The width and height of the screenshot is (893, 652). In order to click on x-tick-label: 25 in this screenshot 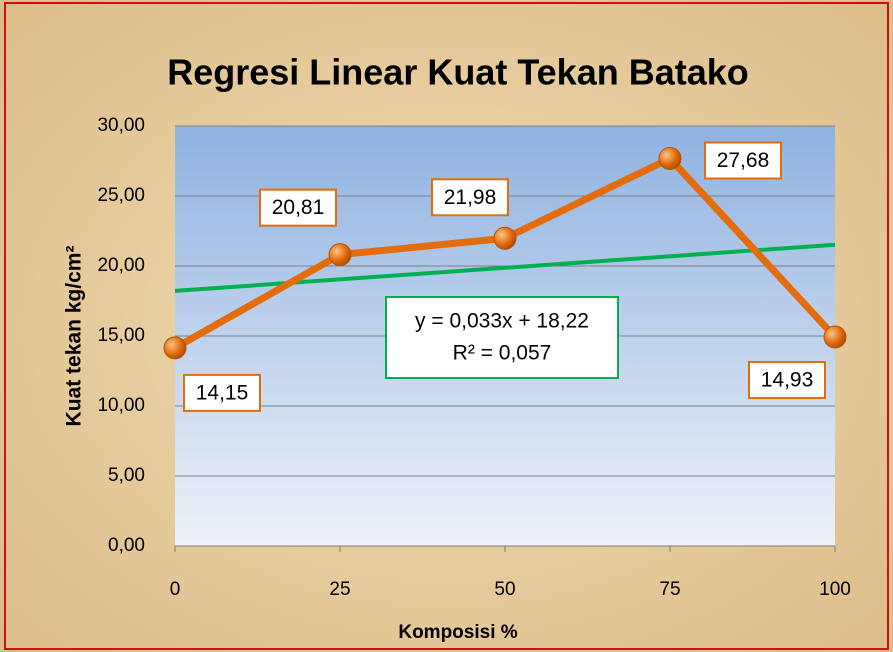, I will do `click(339, 589)`.